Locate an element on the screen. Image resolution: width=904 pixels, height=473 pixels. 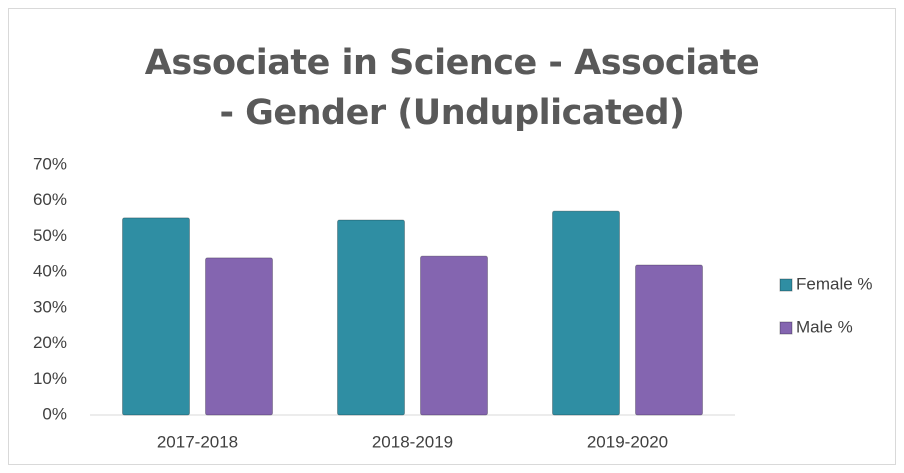
y-tick-label: 70% is located at coordinates (50, 163).